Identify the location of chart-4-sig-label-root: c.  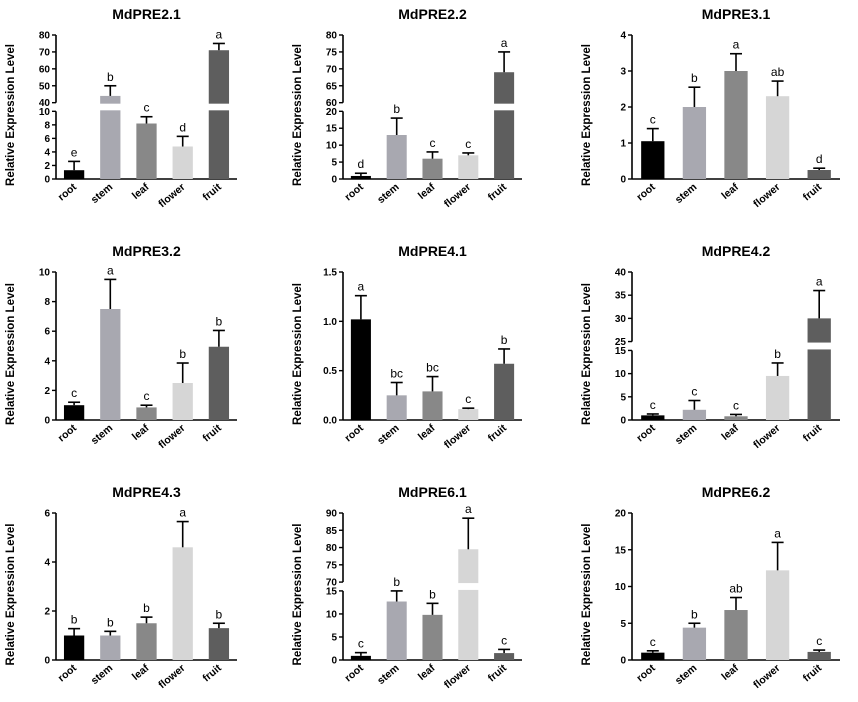
(74, 393).